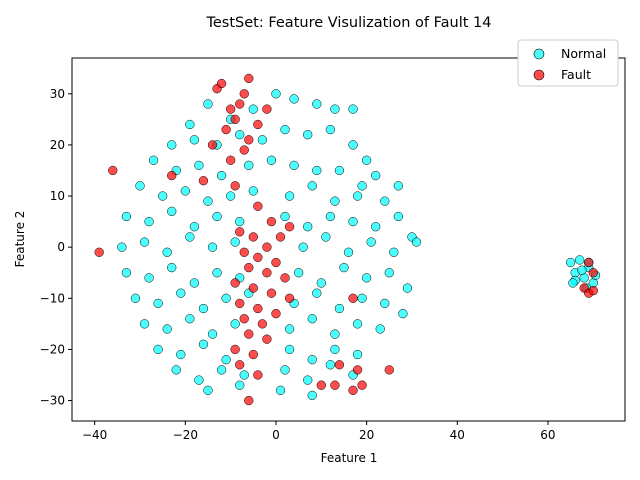 The height and width of the screenshot is (480, 640). I want to click on x-tick-label: 40, so click(457, 435).